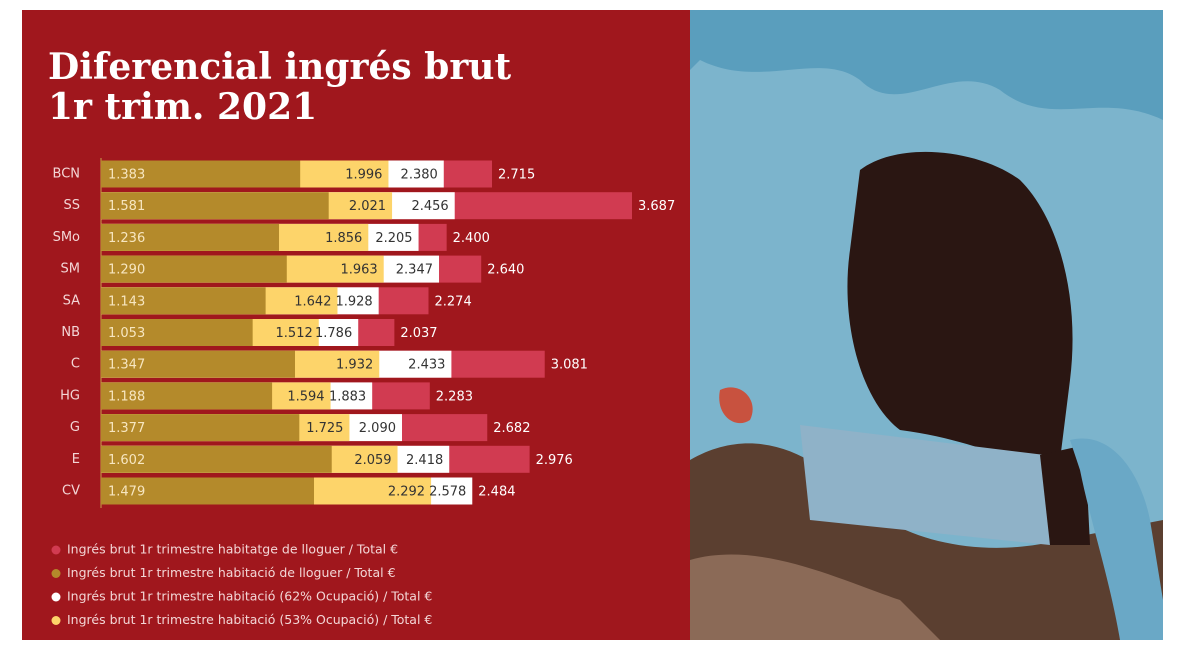 This screenshot has width=1183, height=646. Describe the element at coordinates (126, 333) in the screenshot. I see `value-label: 1.053` at that location.